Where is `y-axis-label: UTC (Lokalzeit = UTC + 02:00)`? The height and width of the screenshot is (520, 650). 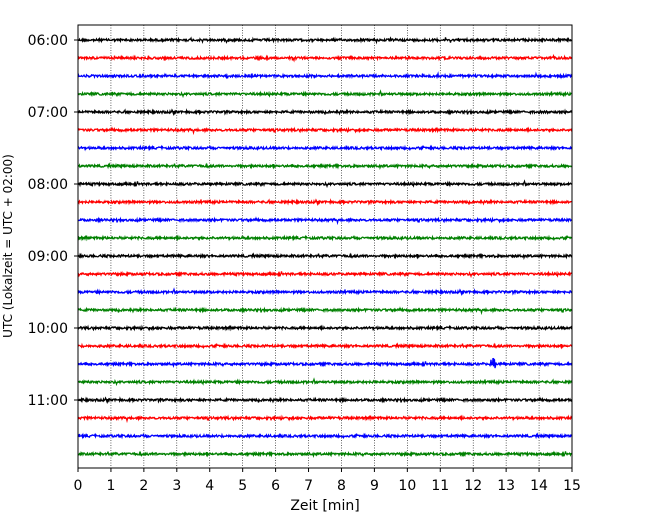 y-axis-label: UTC (Lokalzeit = UTC + 02:00) is located at coordinates (8, 246).